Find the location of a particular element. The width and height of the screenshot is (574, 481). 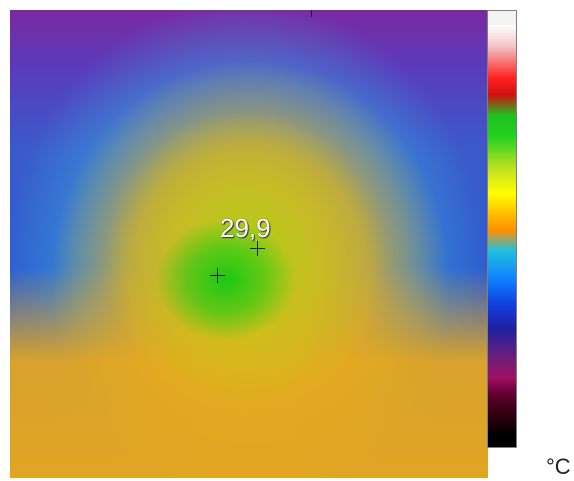

temperature-unit-label: °C is located at coordinates (558, 466).